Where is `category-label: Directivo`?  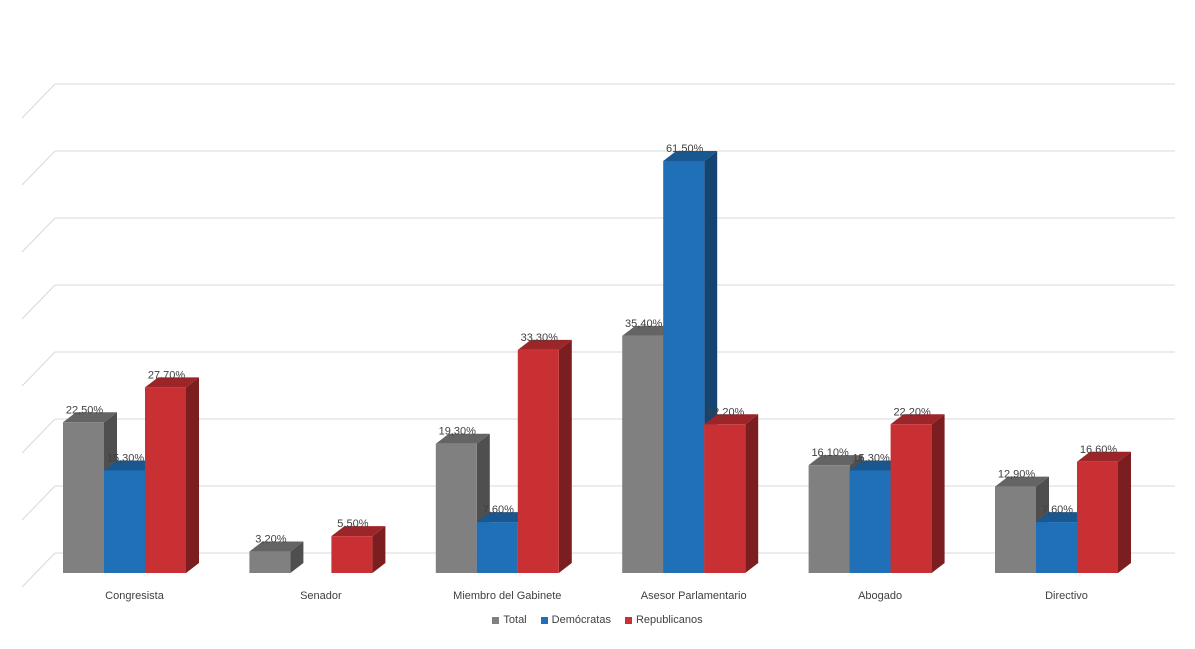
category-label: Directivo is located at coordinates (1066, 596).